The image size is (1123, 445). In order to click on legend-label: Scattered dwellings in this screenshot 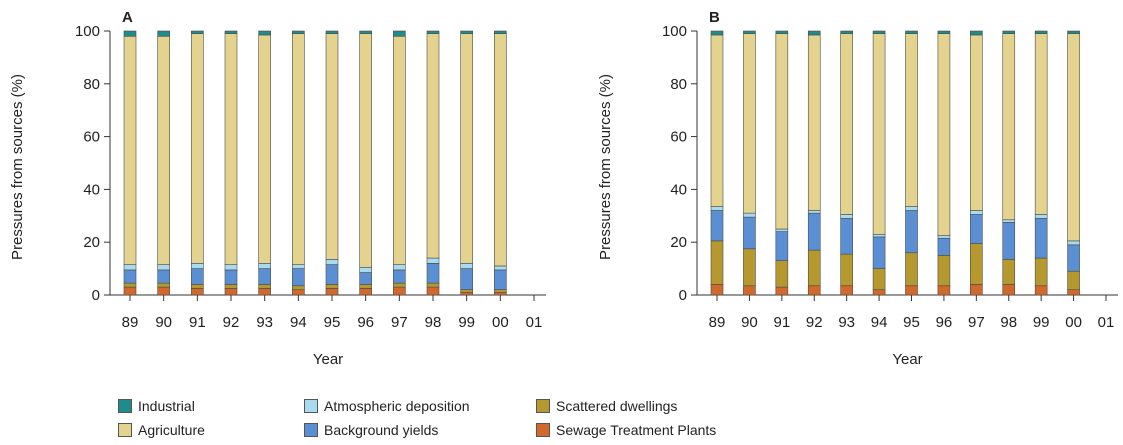, I will do `click(617, 406)`.